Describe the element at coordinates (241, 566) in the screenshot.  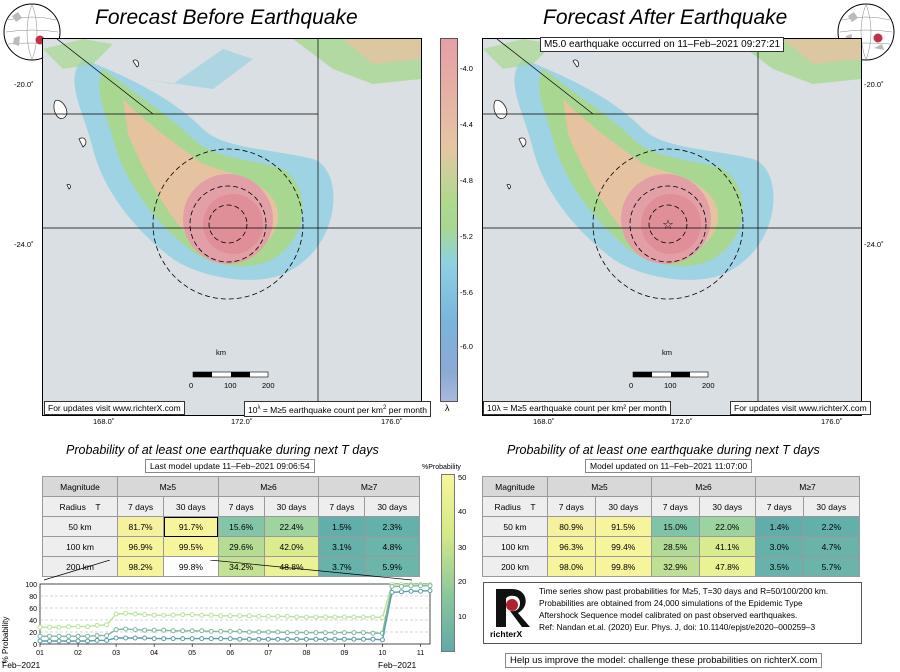
I see `table-cell: 34.2%` at that location.